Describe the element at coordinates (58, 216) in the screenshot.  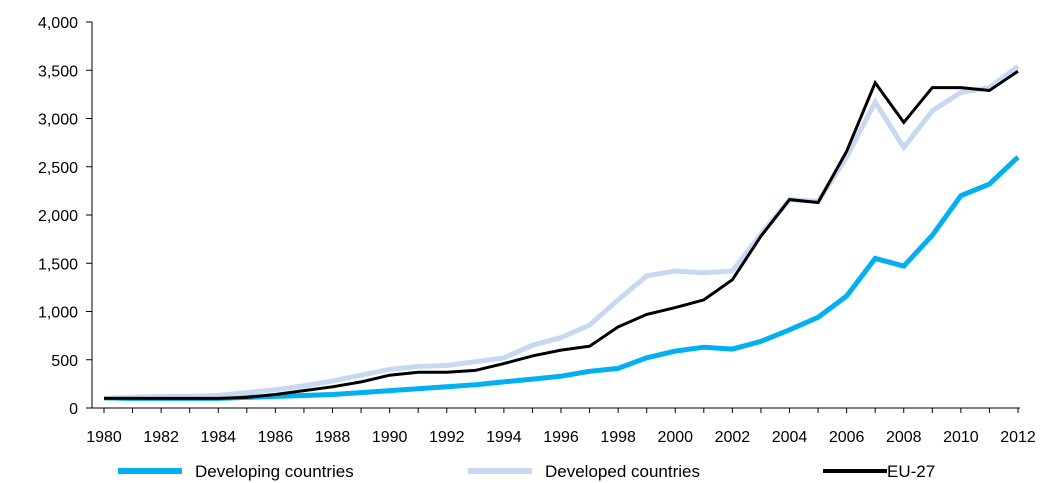
I see `y-tick-label: 2,000` at that location.